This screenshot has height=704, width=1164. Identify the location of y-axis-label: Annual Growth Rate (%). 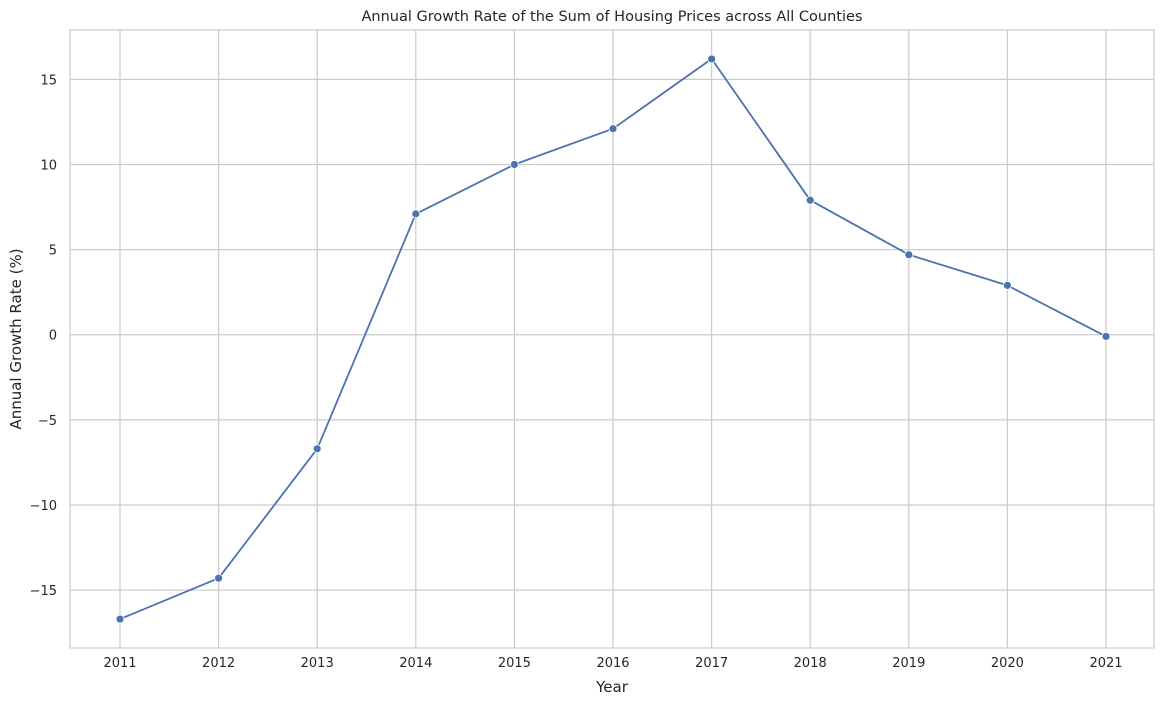
(16, 338).